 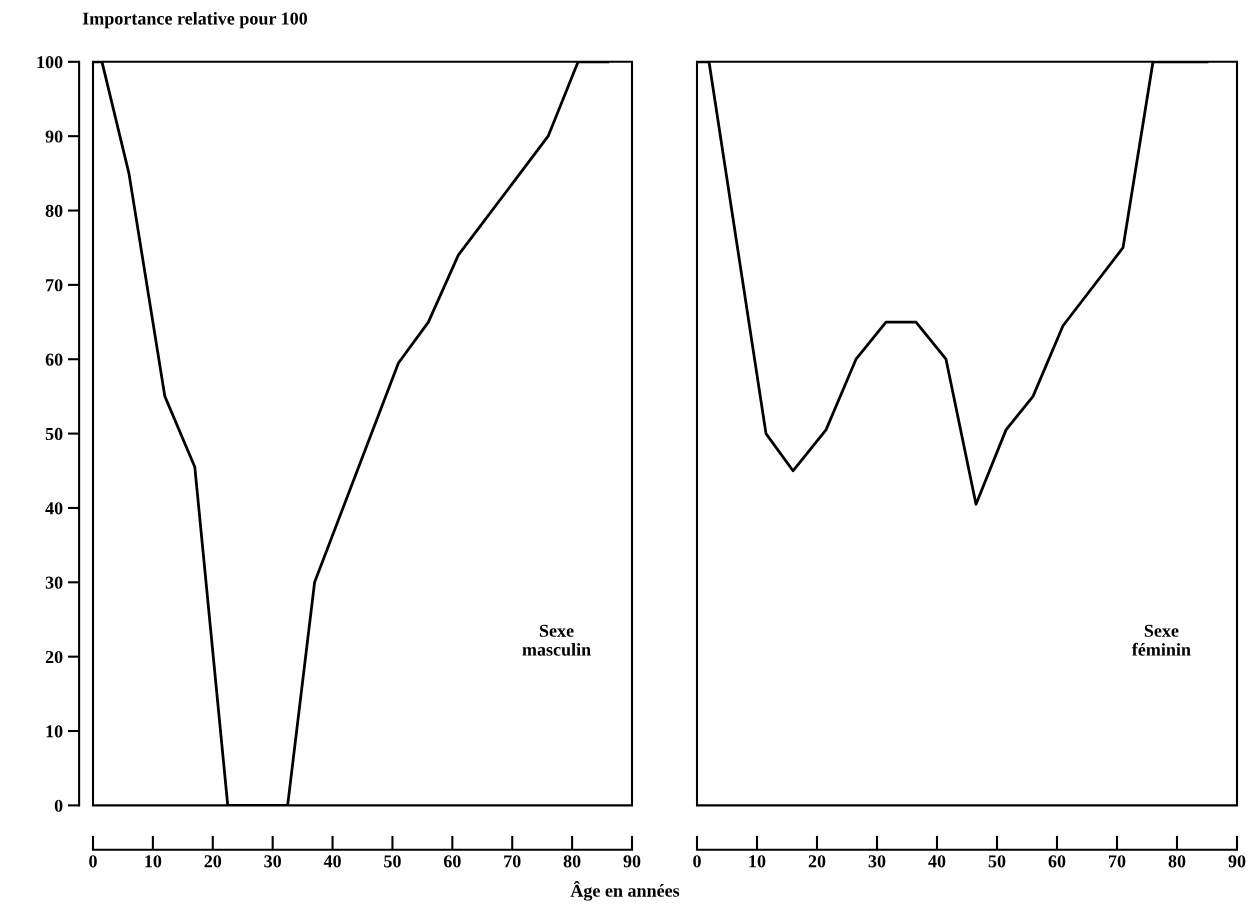 I want to click on y-axis-title: Importance relative pour 100, so click(x=195, y=20).